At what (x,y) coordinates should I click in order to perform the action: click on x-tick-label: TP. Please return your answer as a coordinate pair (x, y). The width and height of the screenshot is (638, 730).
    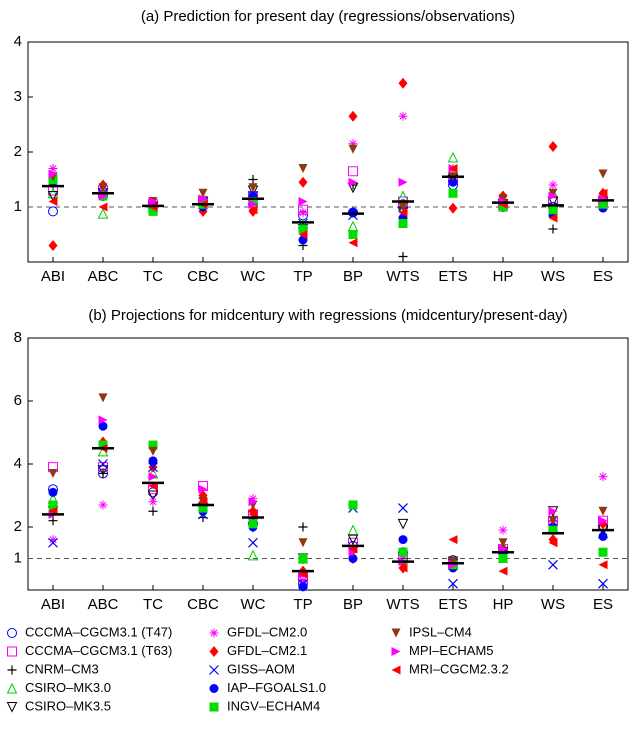
    Looking at the image, I should click on (302, 604).